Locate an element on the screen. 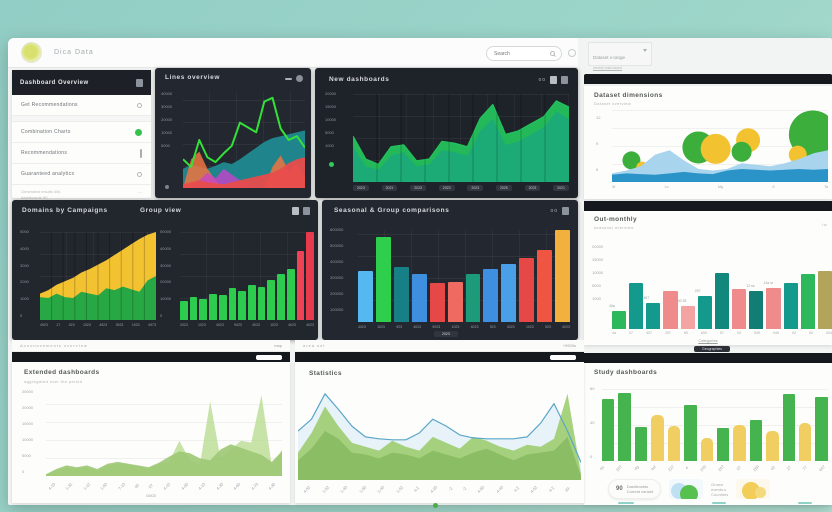  x-tick-label: 17 is located at coordinates (58, 325).